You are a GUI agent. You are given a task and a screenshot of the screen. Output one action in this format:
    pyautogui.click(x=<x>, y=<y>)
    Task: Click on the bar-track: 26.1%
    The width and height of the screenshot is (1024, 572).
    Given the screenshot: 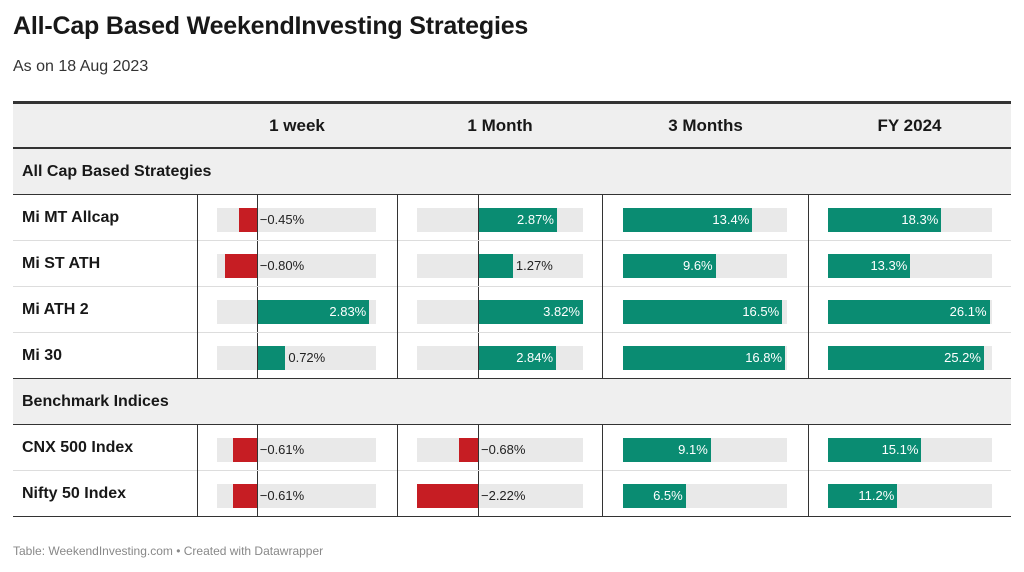 What is the action you would take?
    pyautogui.click(x=910, y=312)
    